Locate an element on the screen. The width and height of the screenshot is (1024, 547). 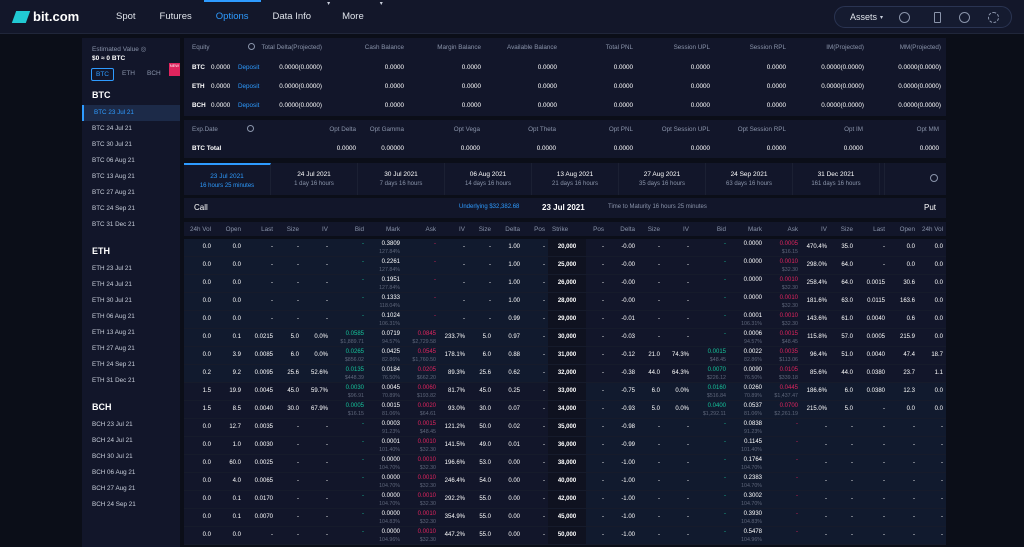
put-cell: 0.0105 is located at coordinates (788, 370).